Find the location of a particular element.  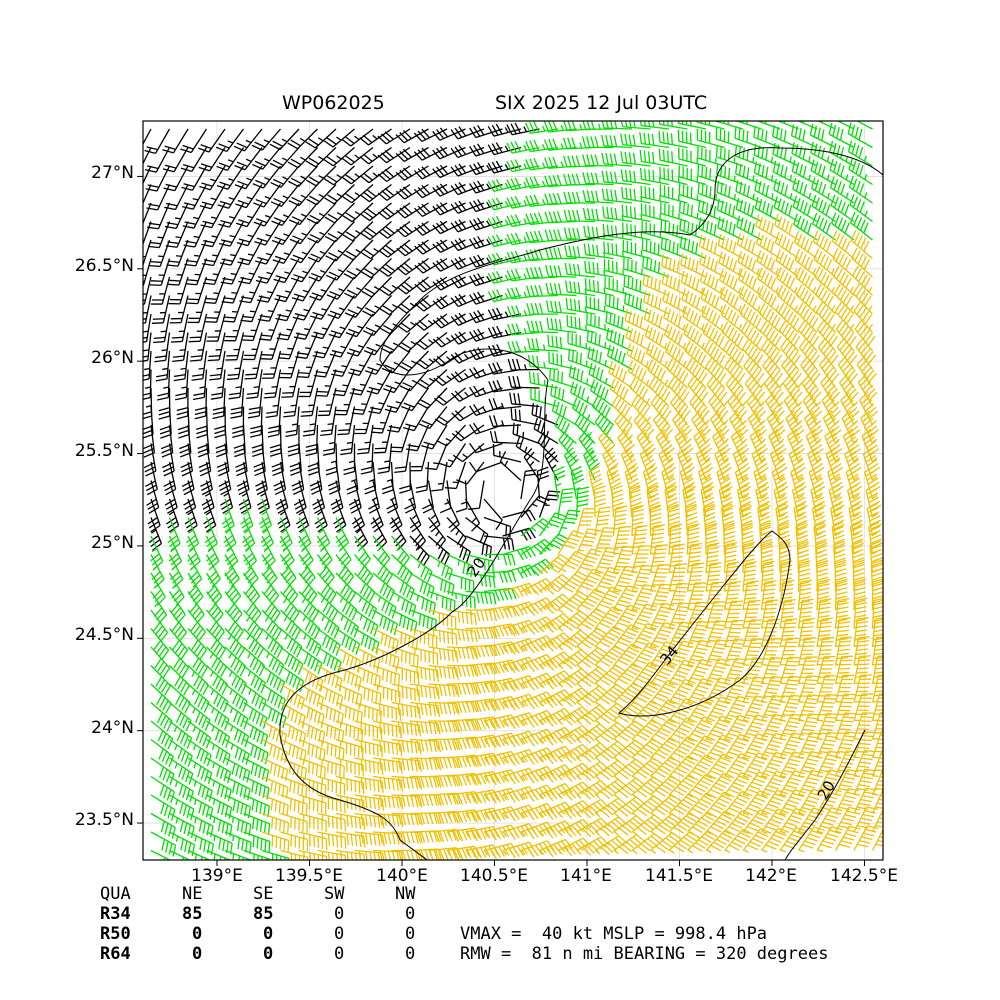

table-header-sw: SW is located at coordinates (334, 894).